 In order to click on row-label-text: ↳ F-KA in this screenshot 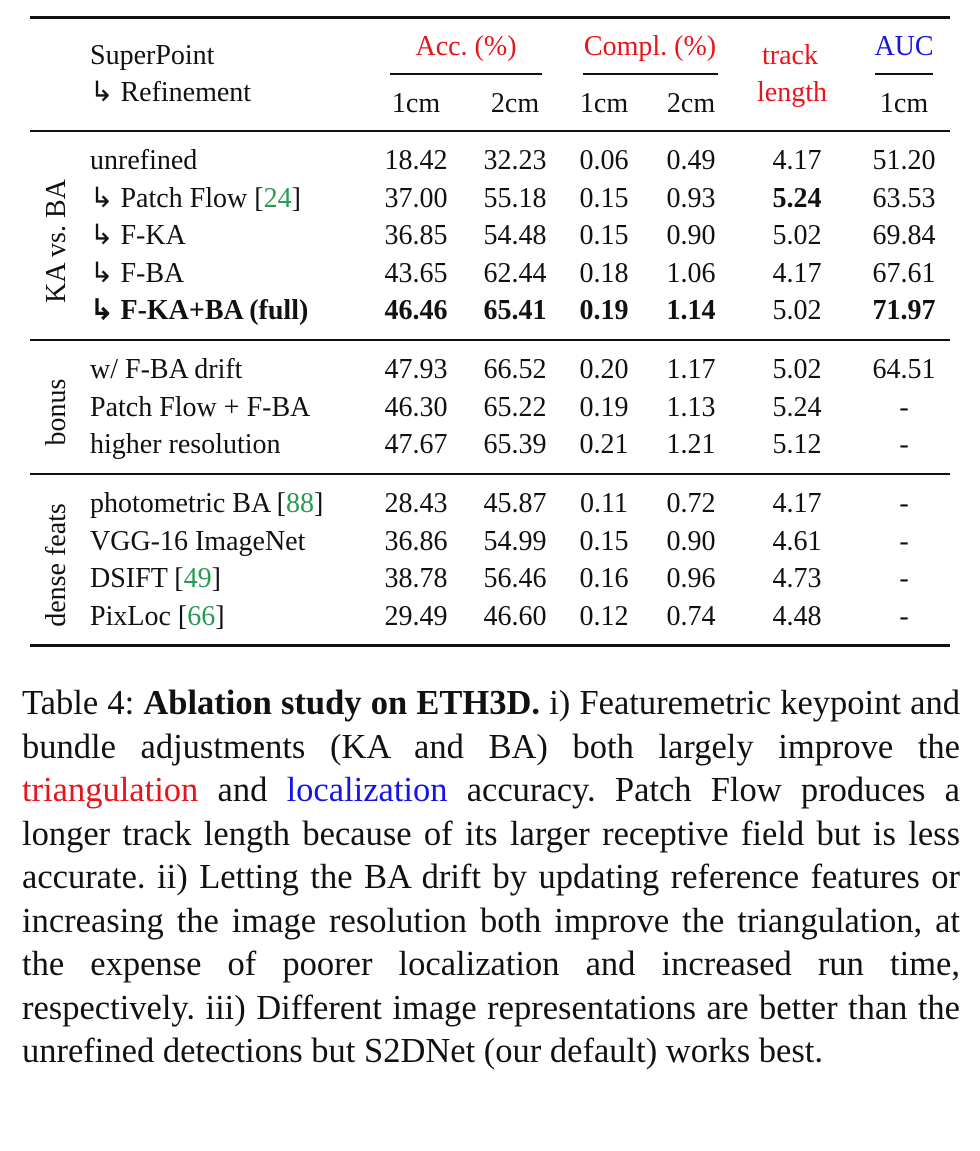, I will do `click(138, 235)`.